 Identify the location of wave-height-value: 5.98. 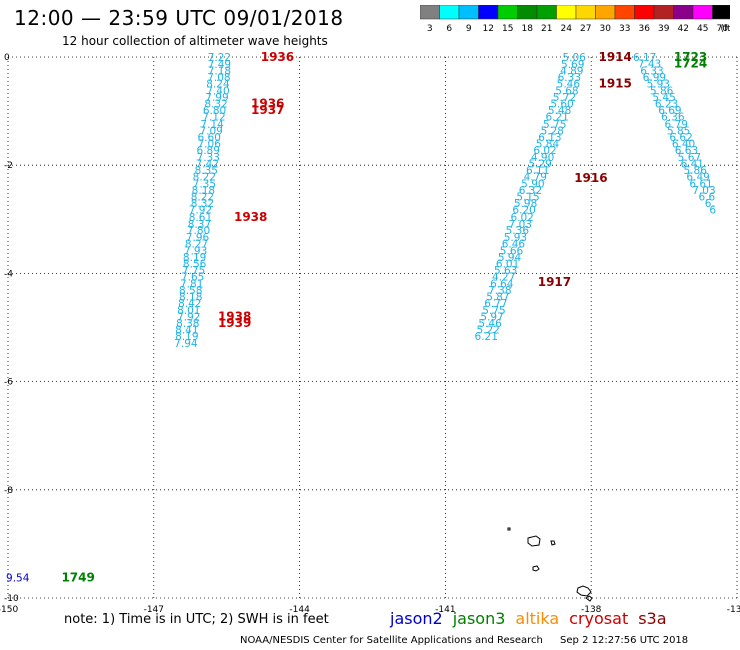
(525, 204).